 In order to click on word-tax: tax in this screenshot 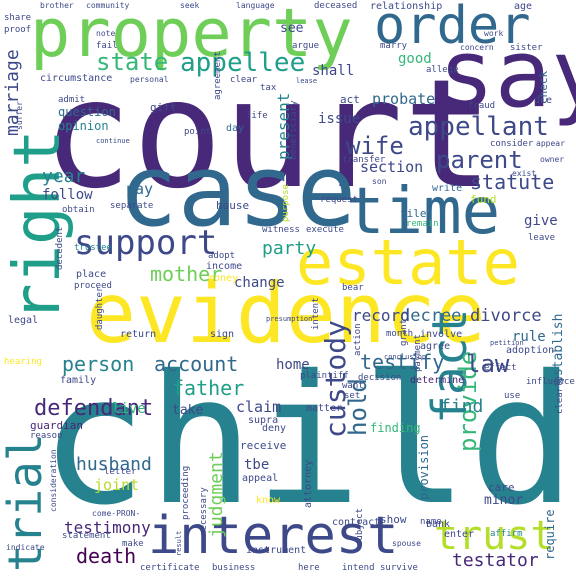, I will do `click(268, 88)`.